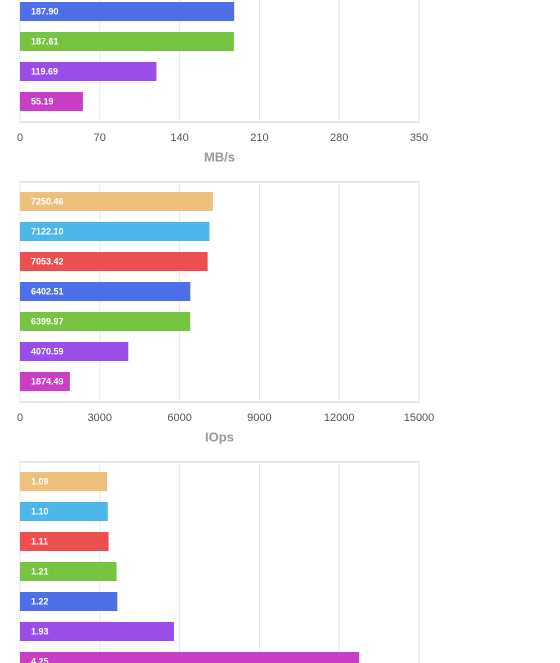  Describe the element at coordinates (40, 631) in the screenshot. I see `value-label: 1.93` at that location.